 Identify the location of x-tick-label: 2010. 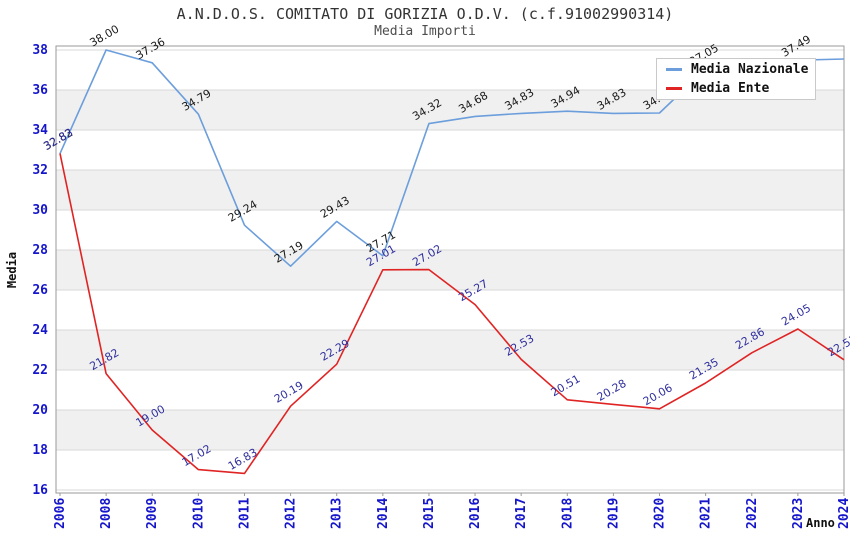
(198, 513).